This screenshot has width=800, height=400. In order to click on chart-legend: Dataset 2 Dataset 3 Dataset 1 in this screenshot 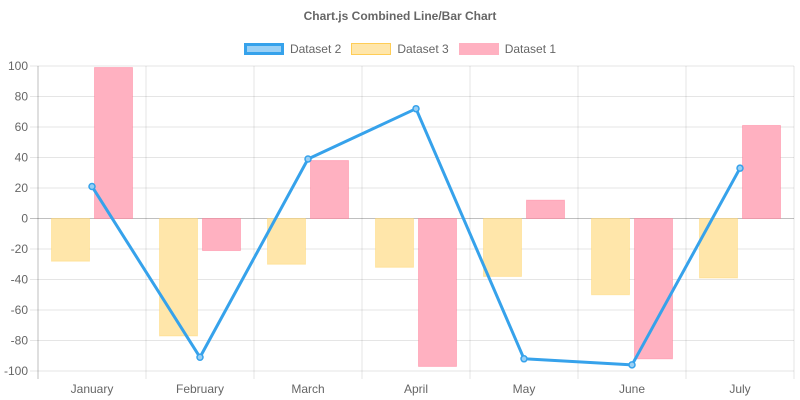, I will do `click(400, 49)`.